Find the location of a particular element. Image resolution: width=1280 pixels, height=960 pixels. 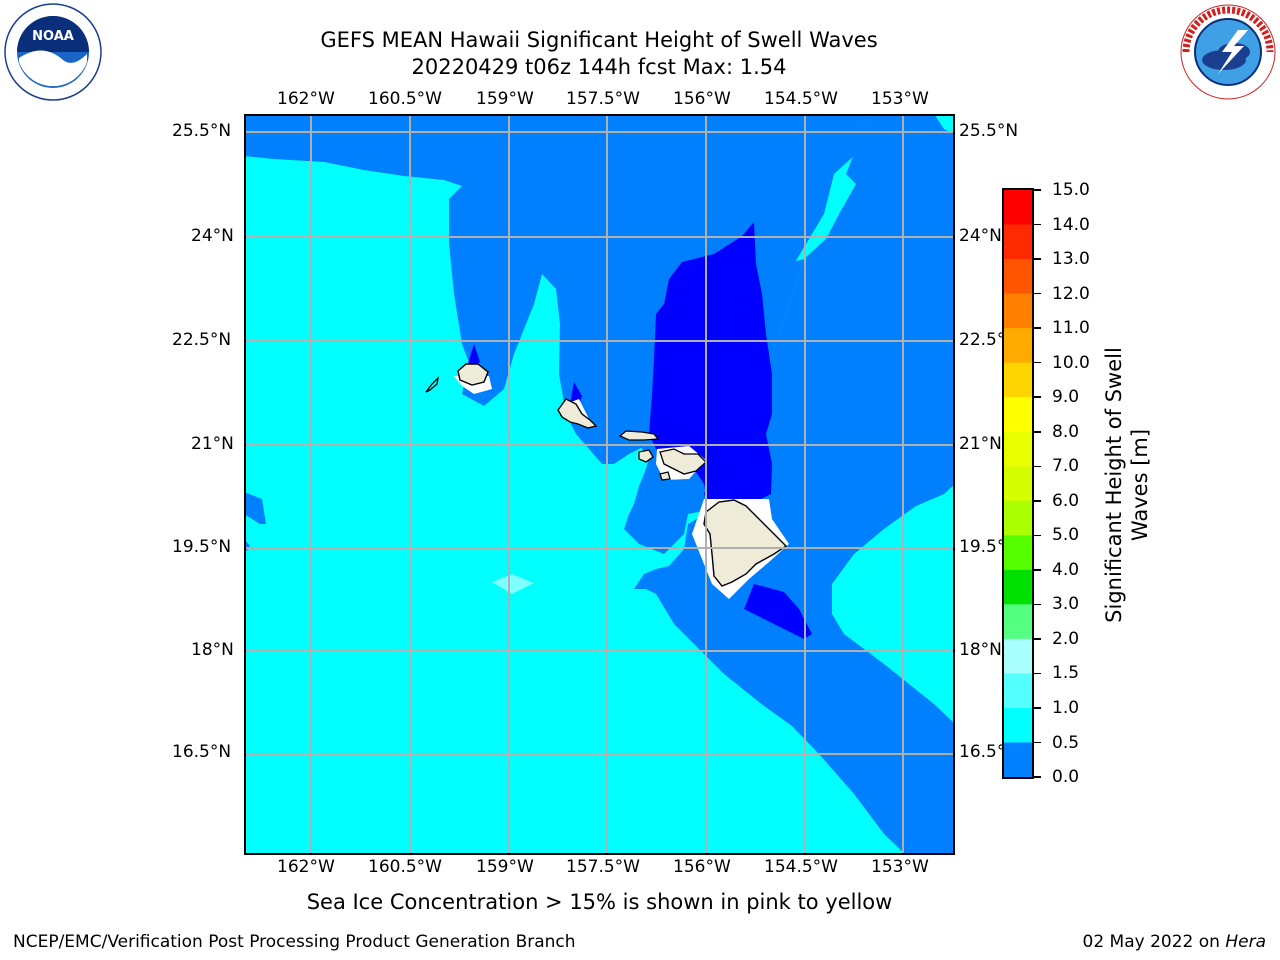

colorbar-tick-label: 1.0 is located at coordinates (1066, 707).